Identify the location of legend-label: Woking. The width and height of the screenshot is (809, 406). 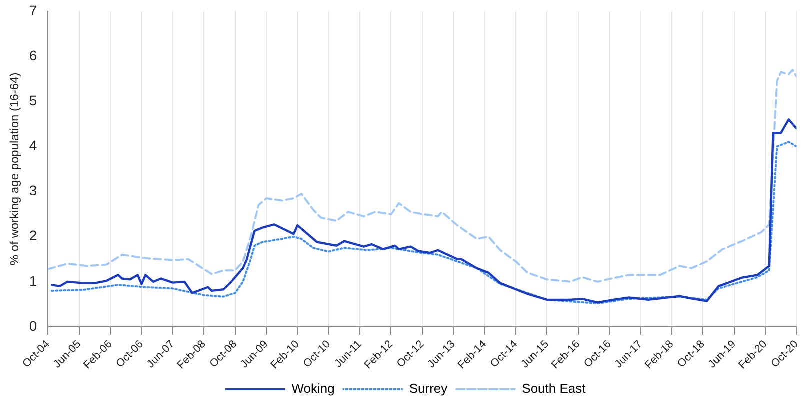
(313, 388).